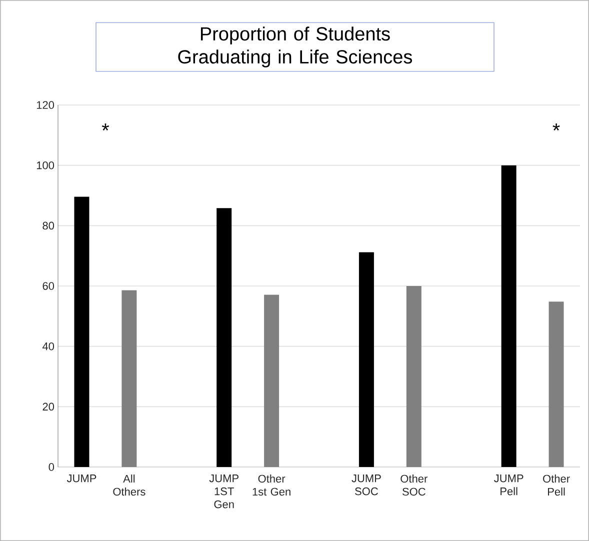  Describe the element at coordinates (295, 47) in the screenshot. I see `chart-title: Proportion of Students Graduating in Life Sciences` at that location.